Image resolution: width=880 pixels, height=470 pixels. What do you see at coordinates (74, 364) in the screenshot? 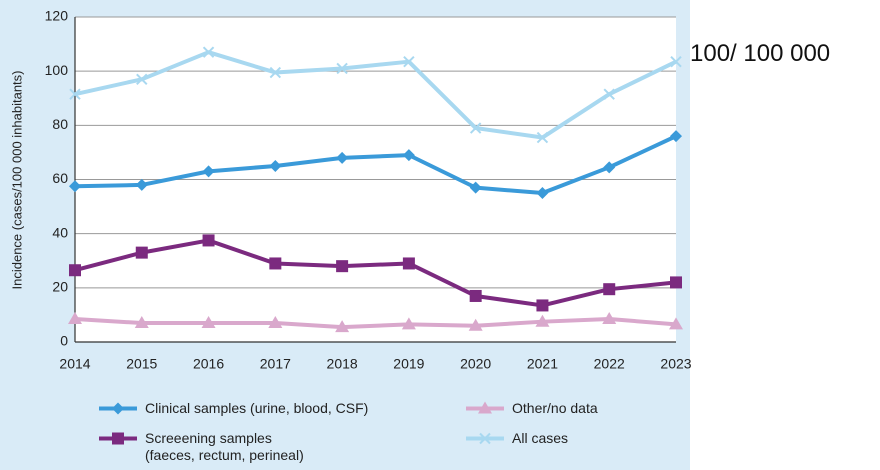
I see `x-tick-label: 2014` at bounding box center [74, 364].